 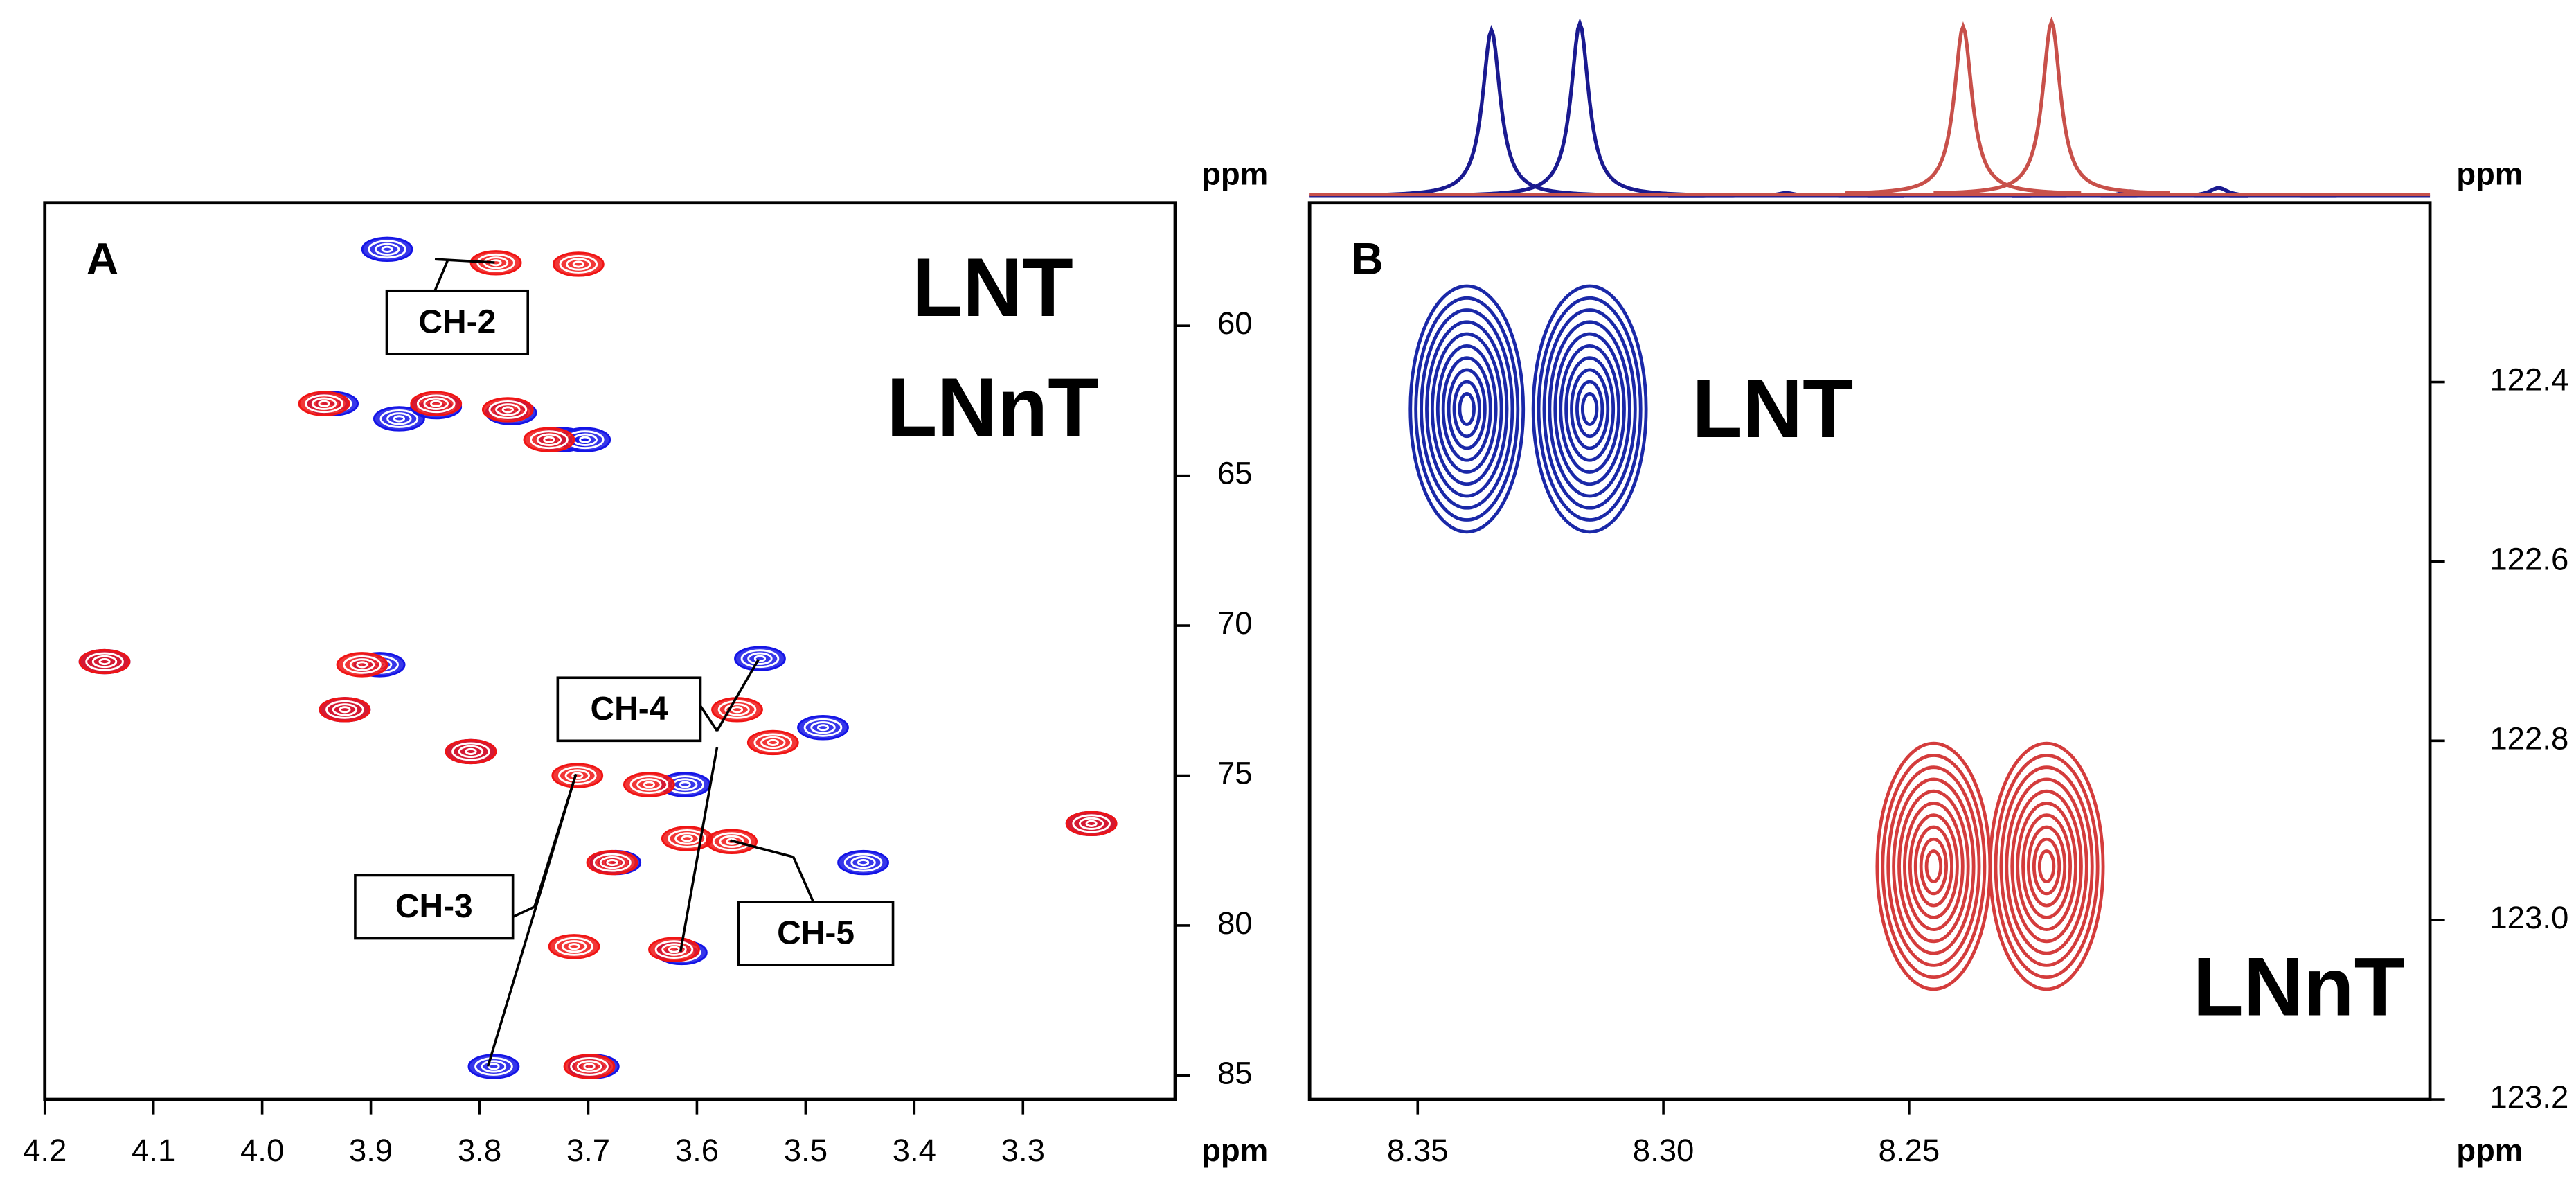 I want to click on panel-label: A, so click(x=103, y=258).